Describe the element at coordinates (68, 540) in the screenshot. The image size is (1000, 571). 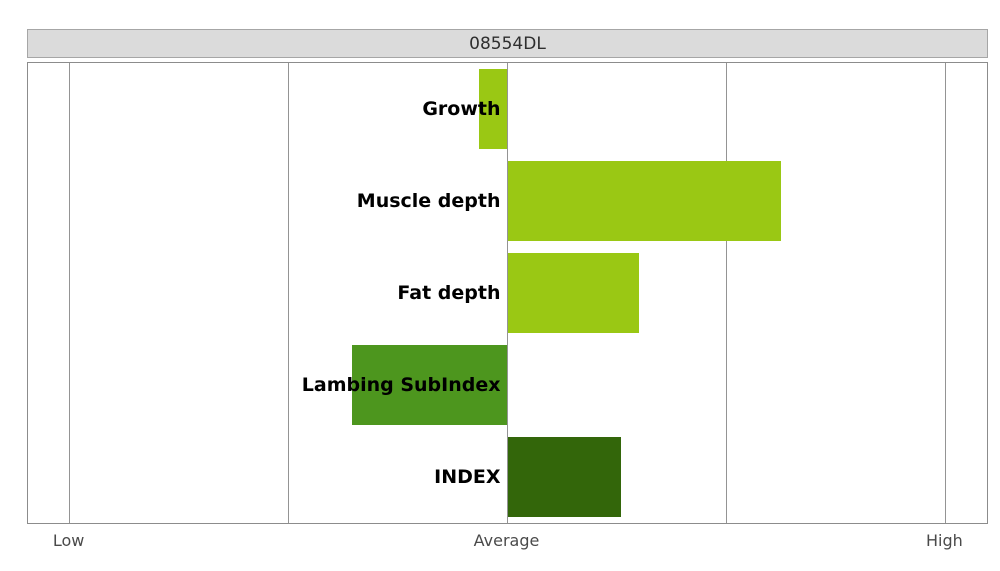
I see `axis-tick-label-low: Low` at that location.